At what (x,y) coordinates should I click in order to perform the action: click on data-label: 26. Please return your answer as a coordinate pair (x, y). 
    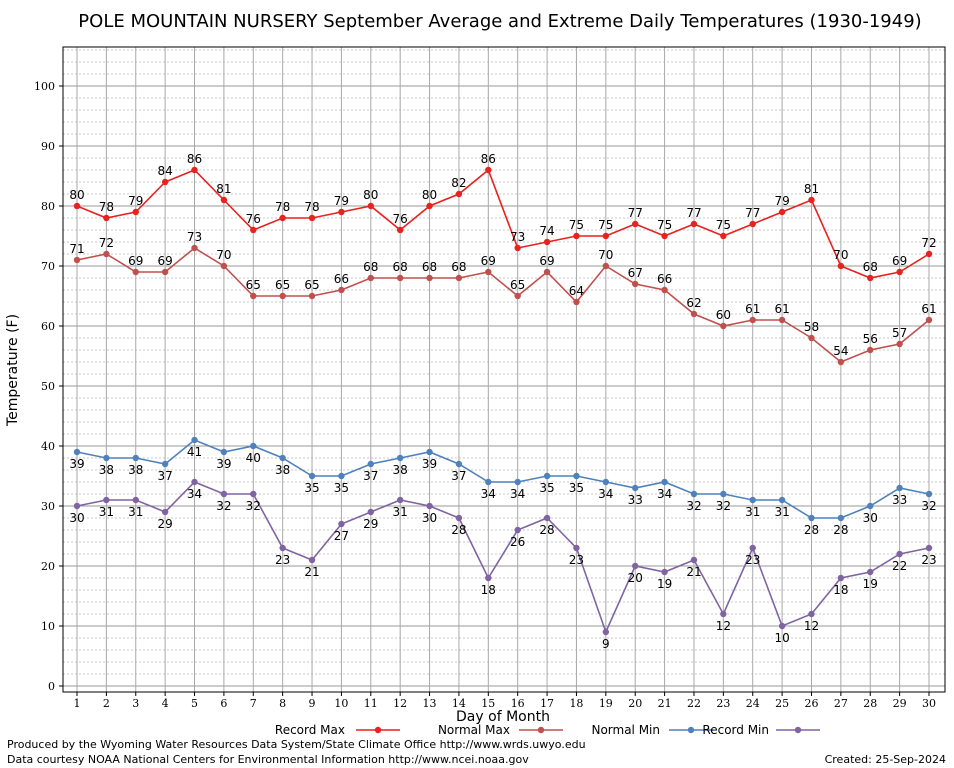
    Looking at the image, I should click on (517, 542).